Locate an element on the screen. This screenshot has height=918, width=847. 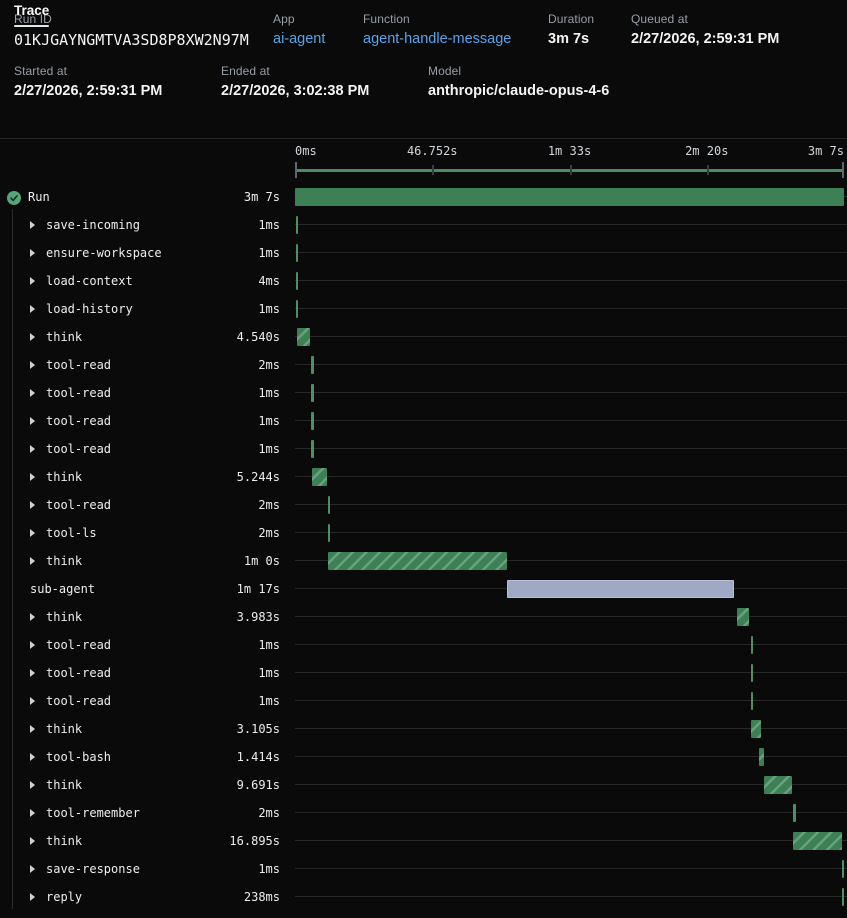
trace-row: load-history 1ms is located at coordinates (423, 309).